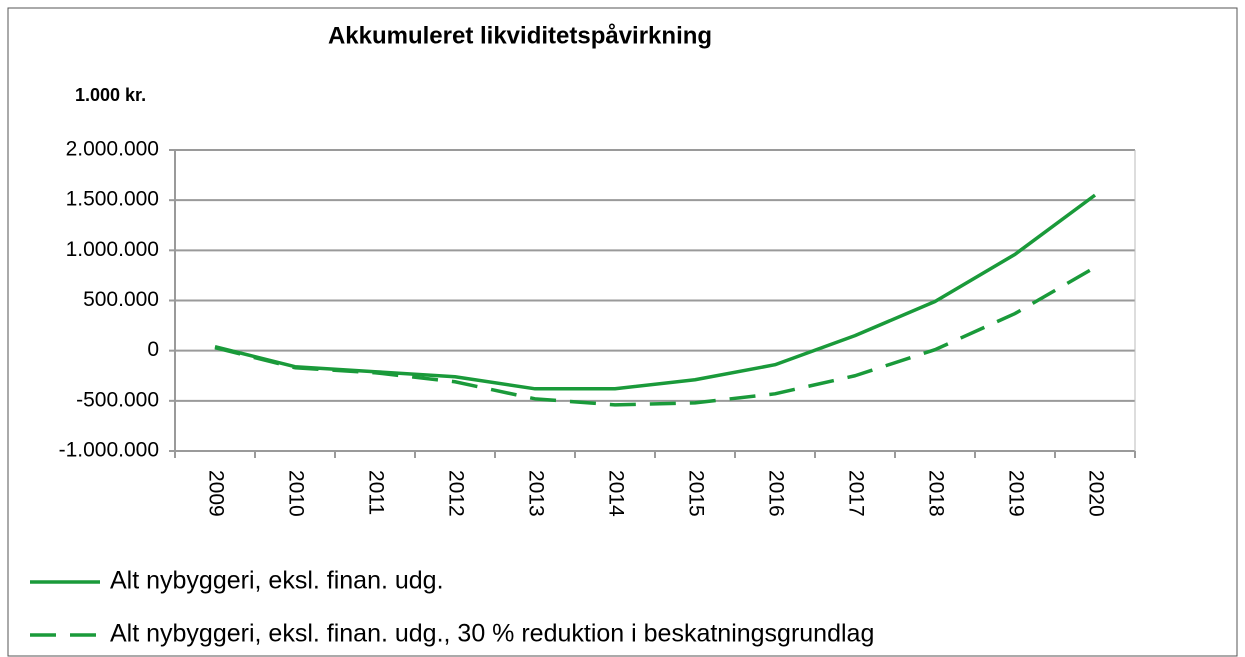 The height and width of the screenshot is (657, 1245). I want to click on x-tick-label: 2012, so click(455, 493).